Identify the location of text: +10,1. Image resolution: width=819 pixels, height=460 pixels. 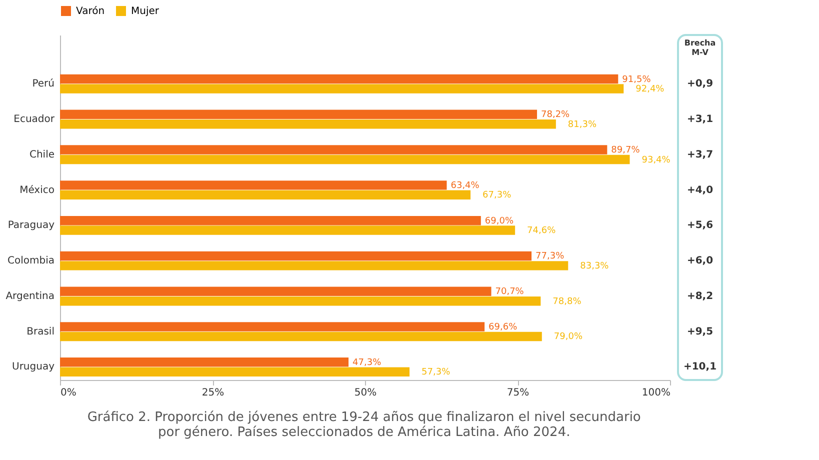
(700, 367).